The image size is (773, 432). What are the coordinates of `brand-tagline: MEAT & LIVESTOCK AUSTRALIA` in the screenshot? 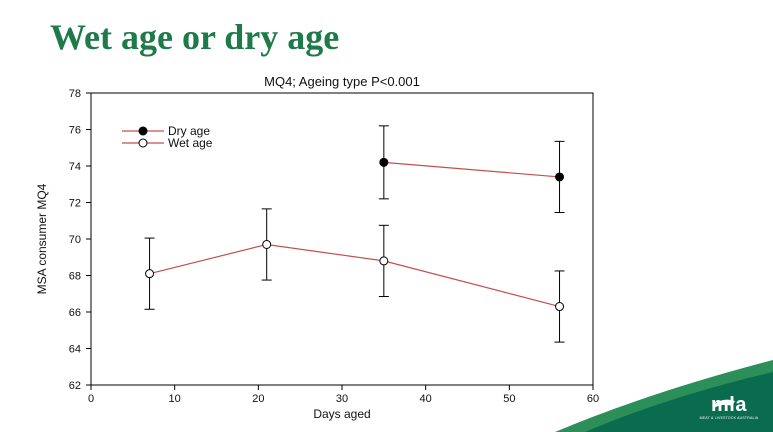 It's located at (729, 418).